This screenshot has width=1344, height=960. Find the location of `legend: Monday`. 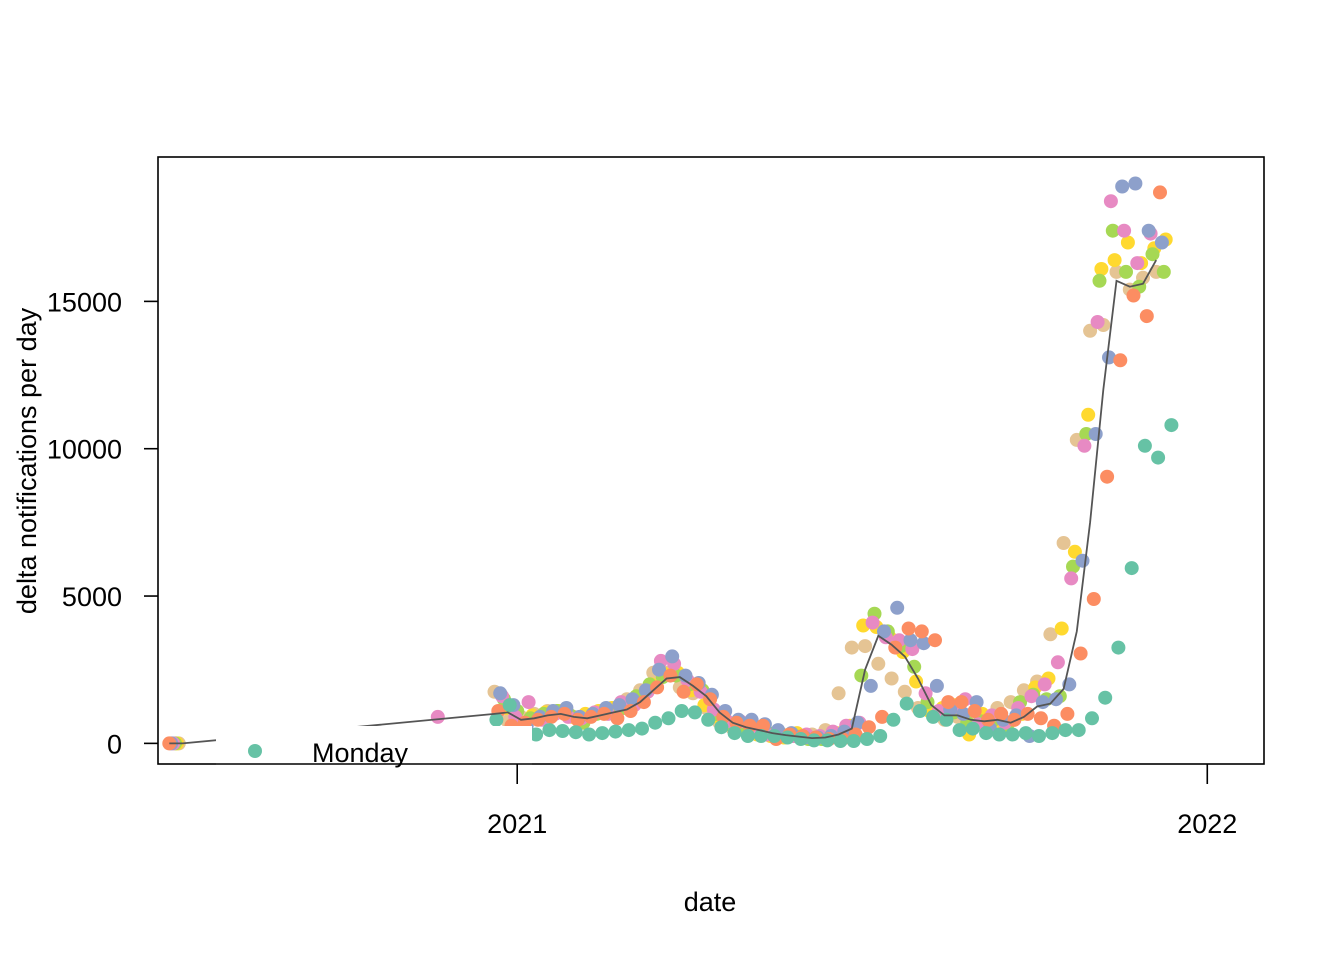

legend: Monday is located at coordinates (374, 747).